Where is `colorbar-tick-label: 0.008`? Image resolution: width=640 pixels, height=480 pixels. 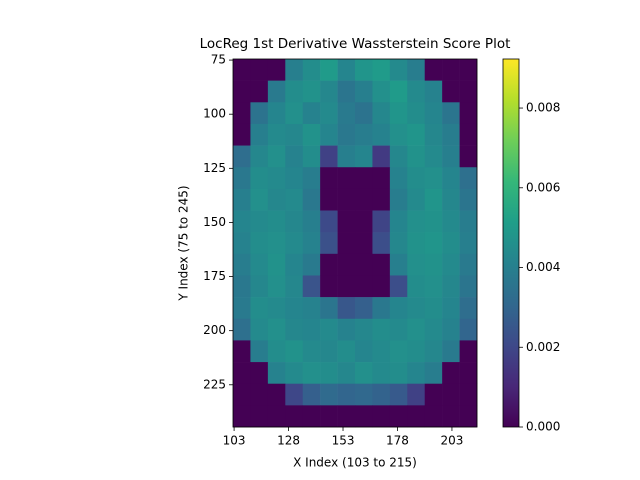
colorbar-tick-label: 0.008 is located at coordinates (543, 108).